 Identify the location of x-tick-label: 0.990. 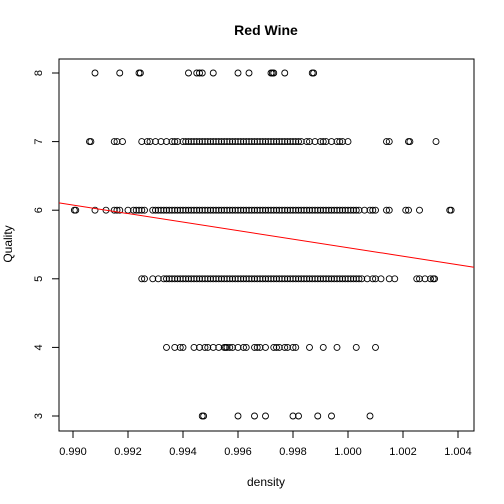
(73, 452).